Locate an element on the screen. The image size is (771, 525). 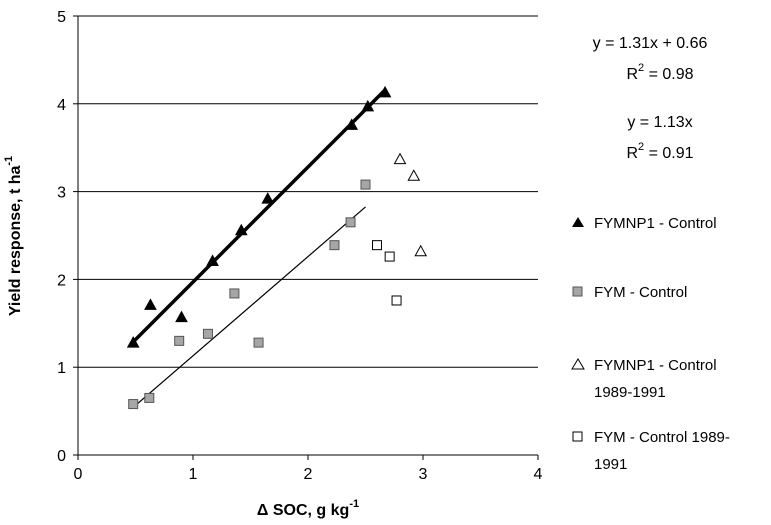
y-axis-title: Yield response, t ha-1 is located at coordinates (13, 236).